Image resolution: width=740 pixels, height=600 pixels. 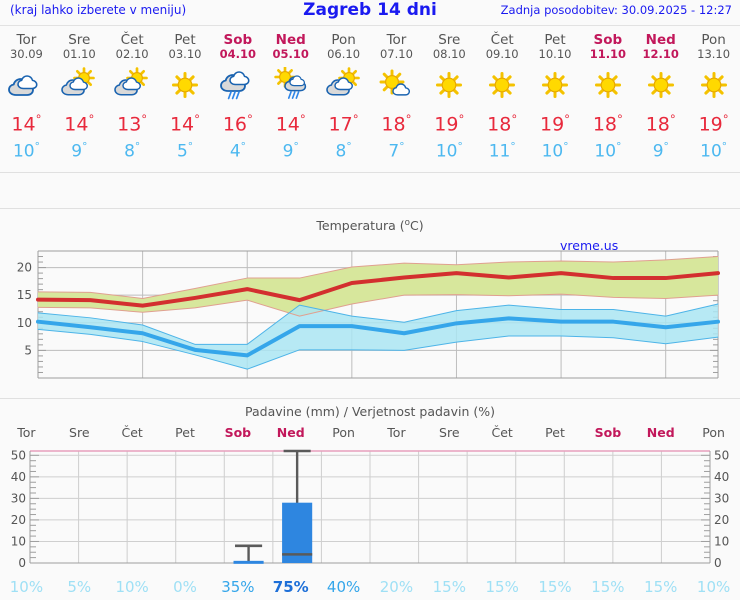 I want to click on day-column: Pon 13.10 19° 10°, so click(x=713, y=97).